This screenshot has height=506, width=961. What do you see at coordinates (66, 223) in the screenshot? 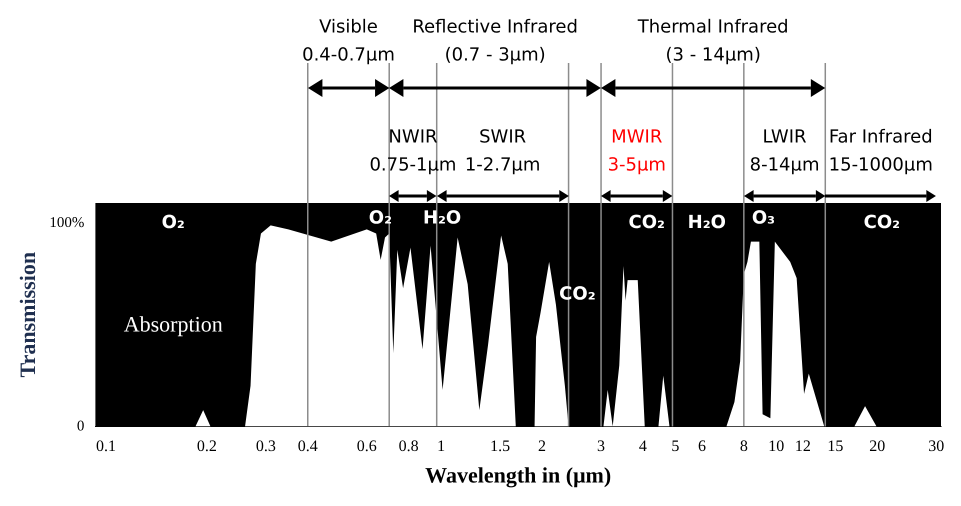
I see `y-tick-label: 100%` at bounding box center [66, 223].